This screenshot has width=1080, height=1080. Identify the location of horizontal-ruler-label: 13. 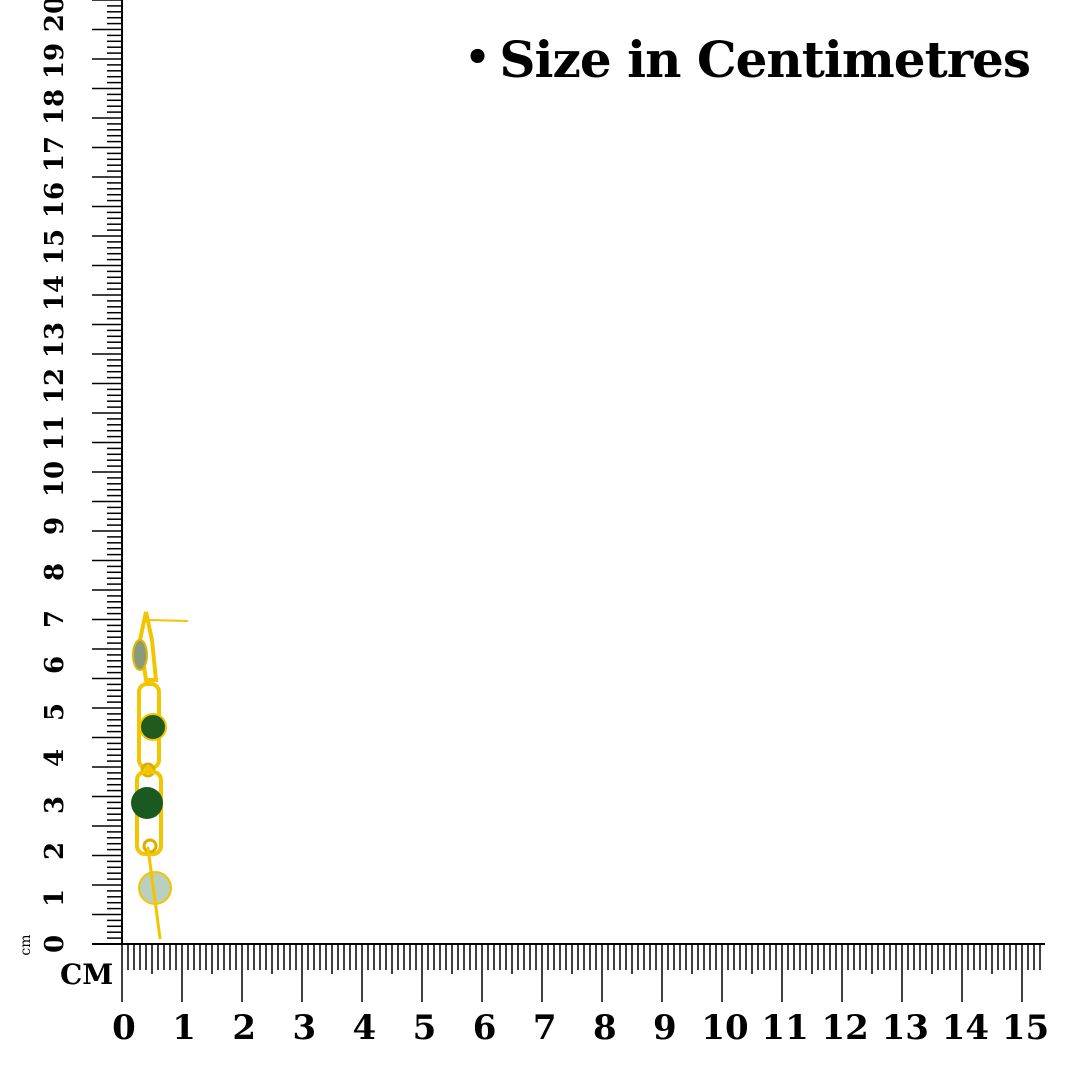
(905, 1028).